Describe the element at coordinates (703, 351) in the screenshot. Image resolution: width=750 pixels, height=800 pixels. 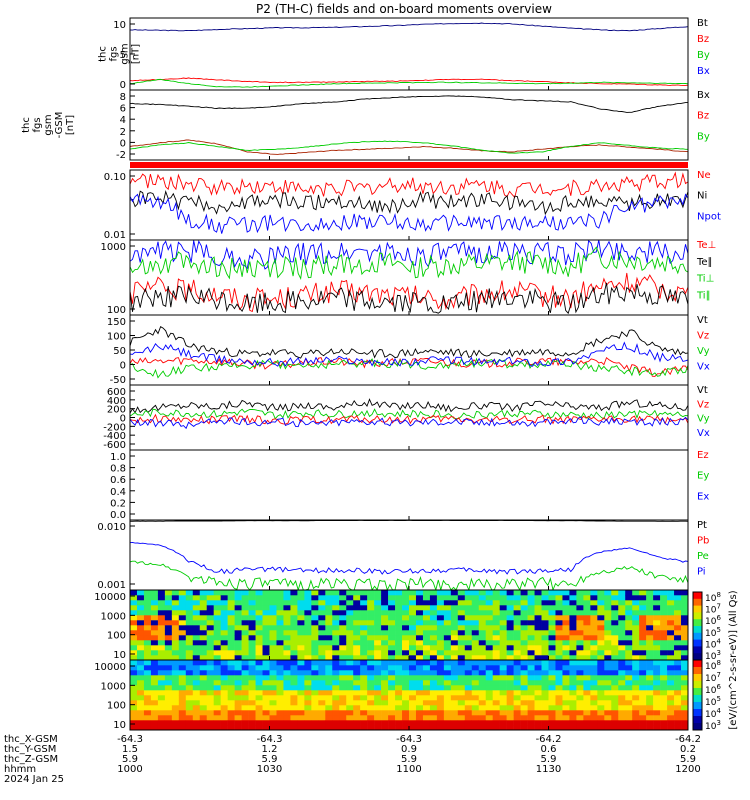
I see `legend-Vy: Vy` at that location.